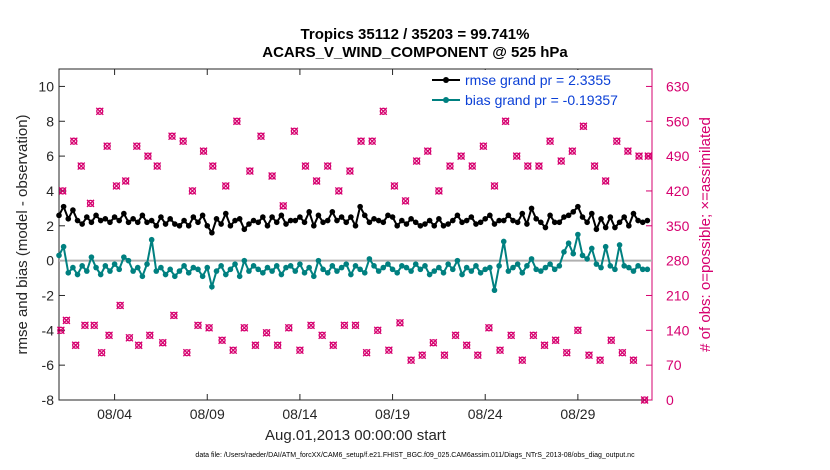 The width and height of the screenshot is (830, 470). What do you see at coordinates (48, 295) in the screenshot?
I see `y-tick-label: -2` at bounding box center [48, 295].